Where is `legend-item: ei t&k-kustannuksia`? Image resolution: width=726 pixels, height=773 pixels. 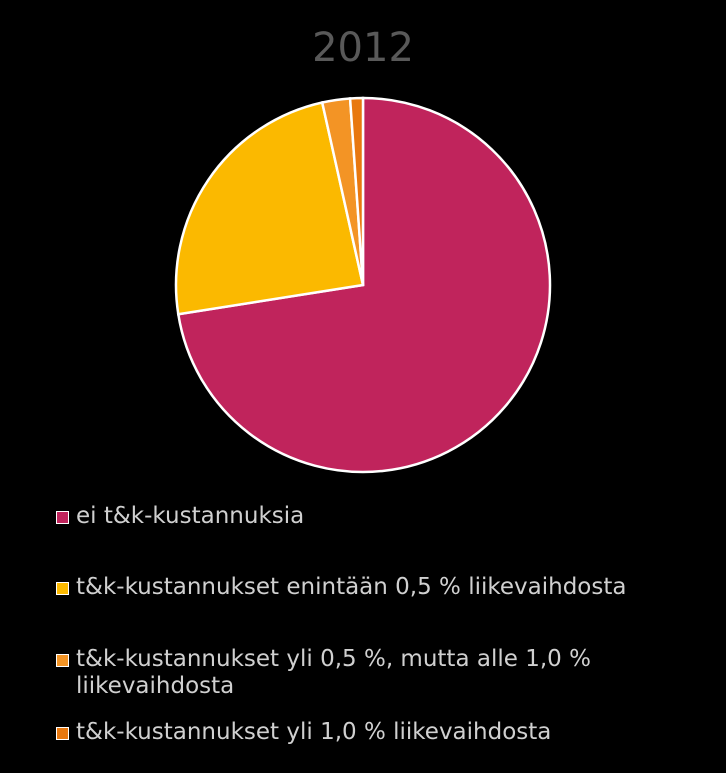 legend-item: ei t&k-kustannuksia is located at coordinates (376, 516).